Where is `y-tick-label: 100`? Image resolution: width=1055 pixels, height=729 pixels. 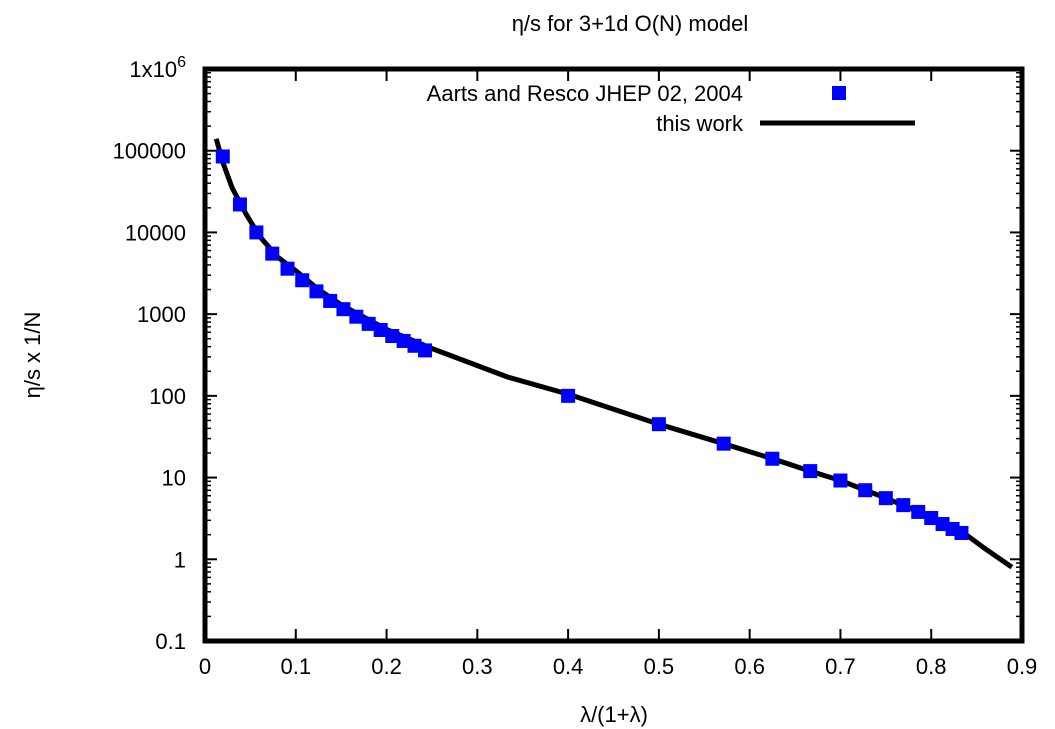
y-tick-label: 100 is located at coordinates (167, 396).